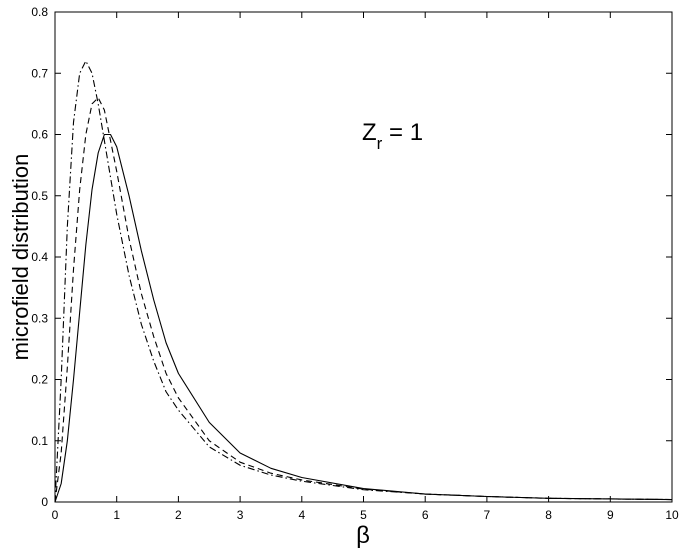 The height and width of the screenshot is (550, 688). Describe the element at coordinates (20, 257) in the screenshot. I see `y-axis-label: microfield distribution` at that location.